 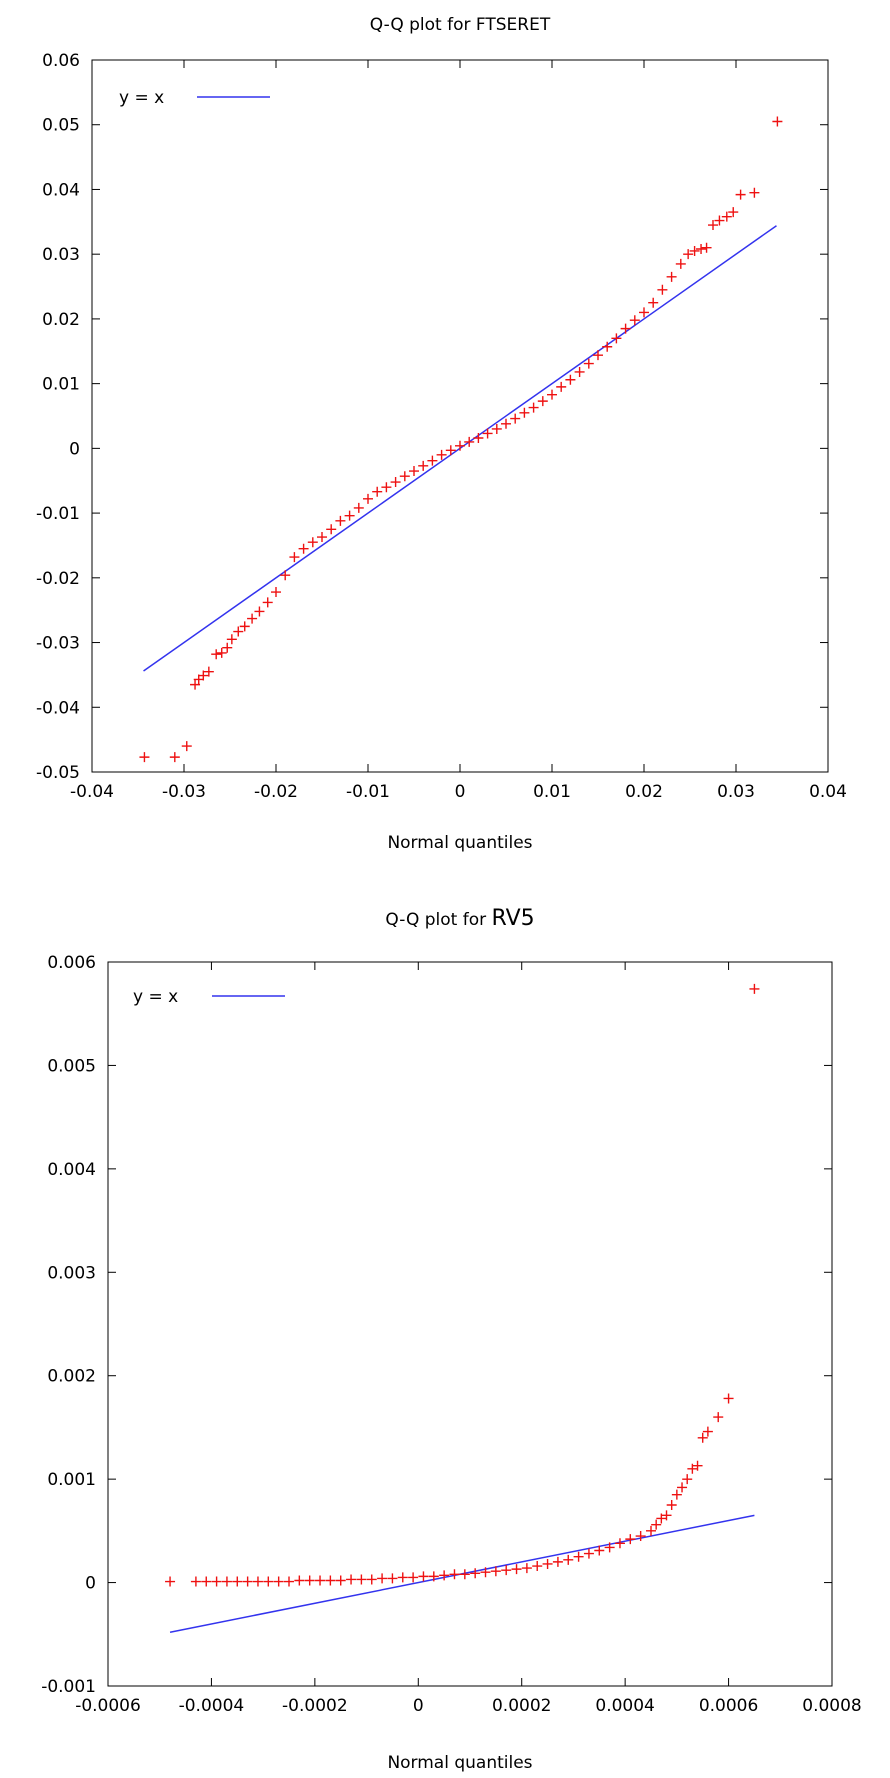 What do you see at coordinates (315, 1706) in the screenshot?
I see `x-tick-label: -0.0002` at bounding box center [315, 1706].